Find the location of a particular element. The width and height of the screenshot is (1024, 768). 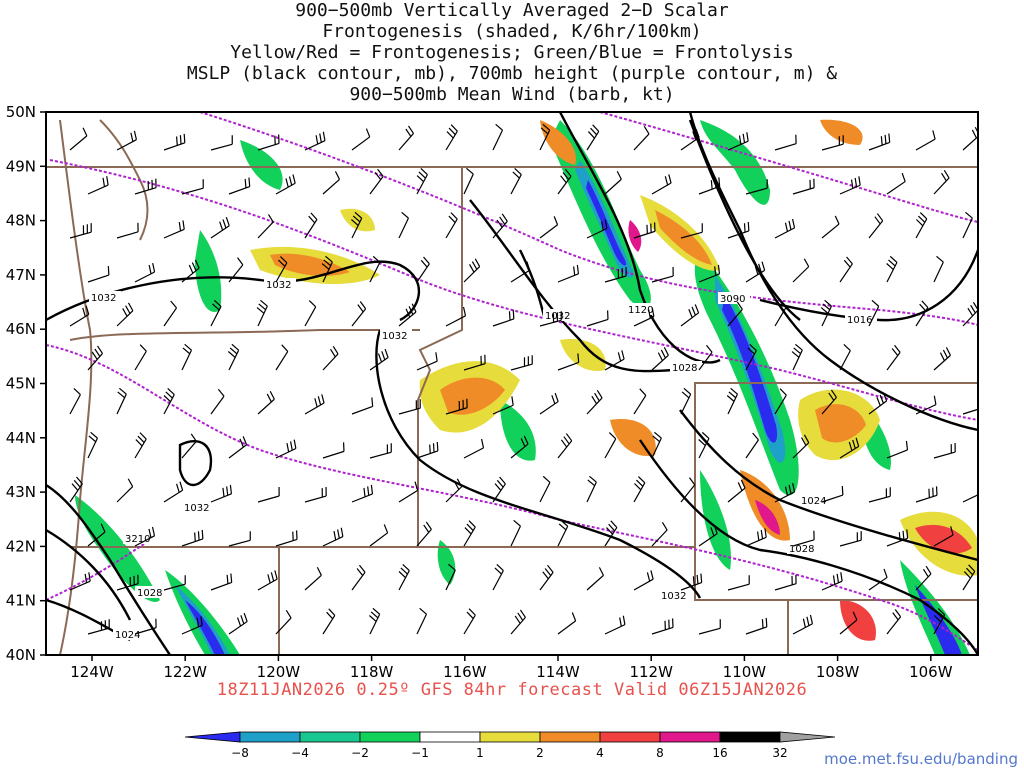

mslp-label: 1024 is located at coordinates (813, 501).